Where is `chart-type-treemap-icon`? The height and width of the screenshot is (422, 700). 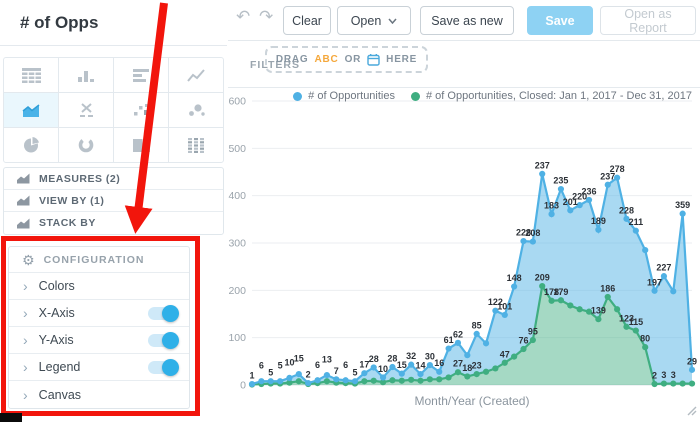
chart-type-treemap-icon is located at coordinates (141, 145).